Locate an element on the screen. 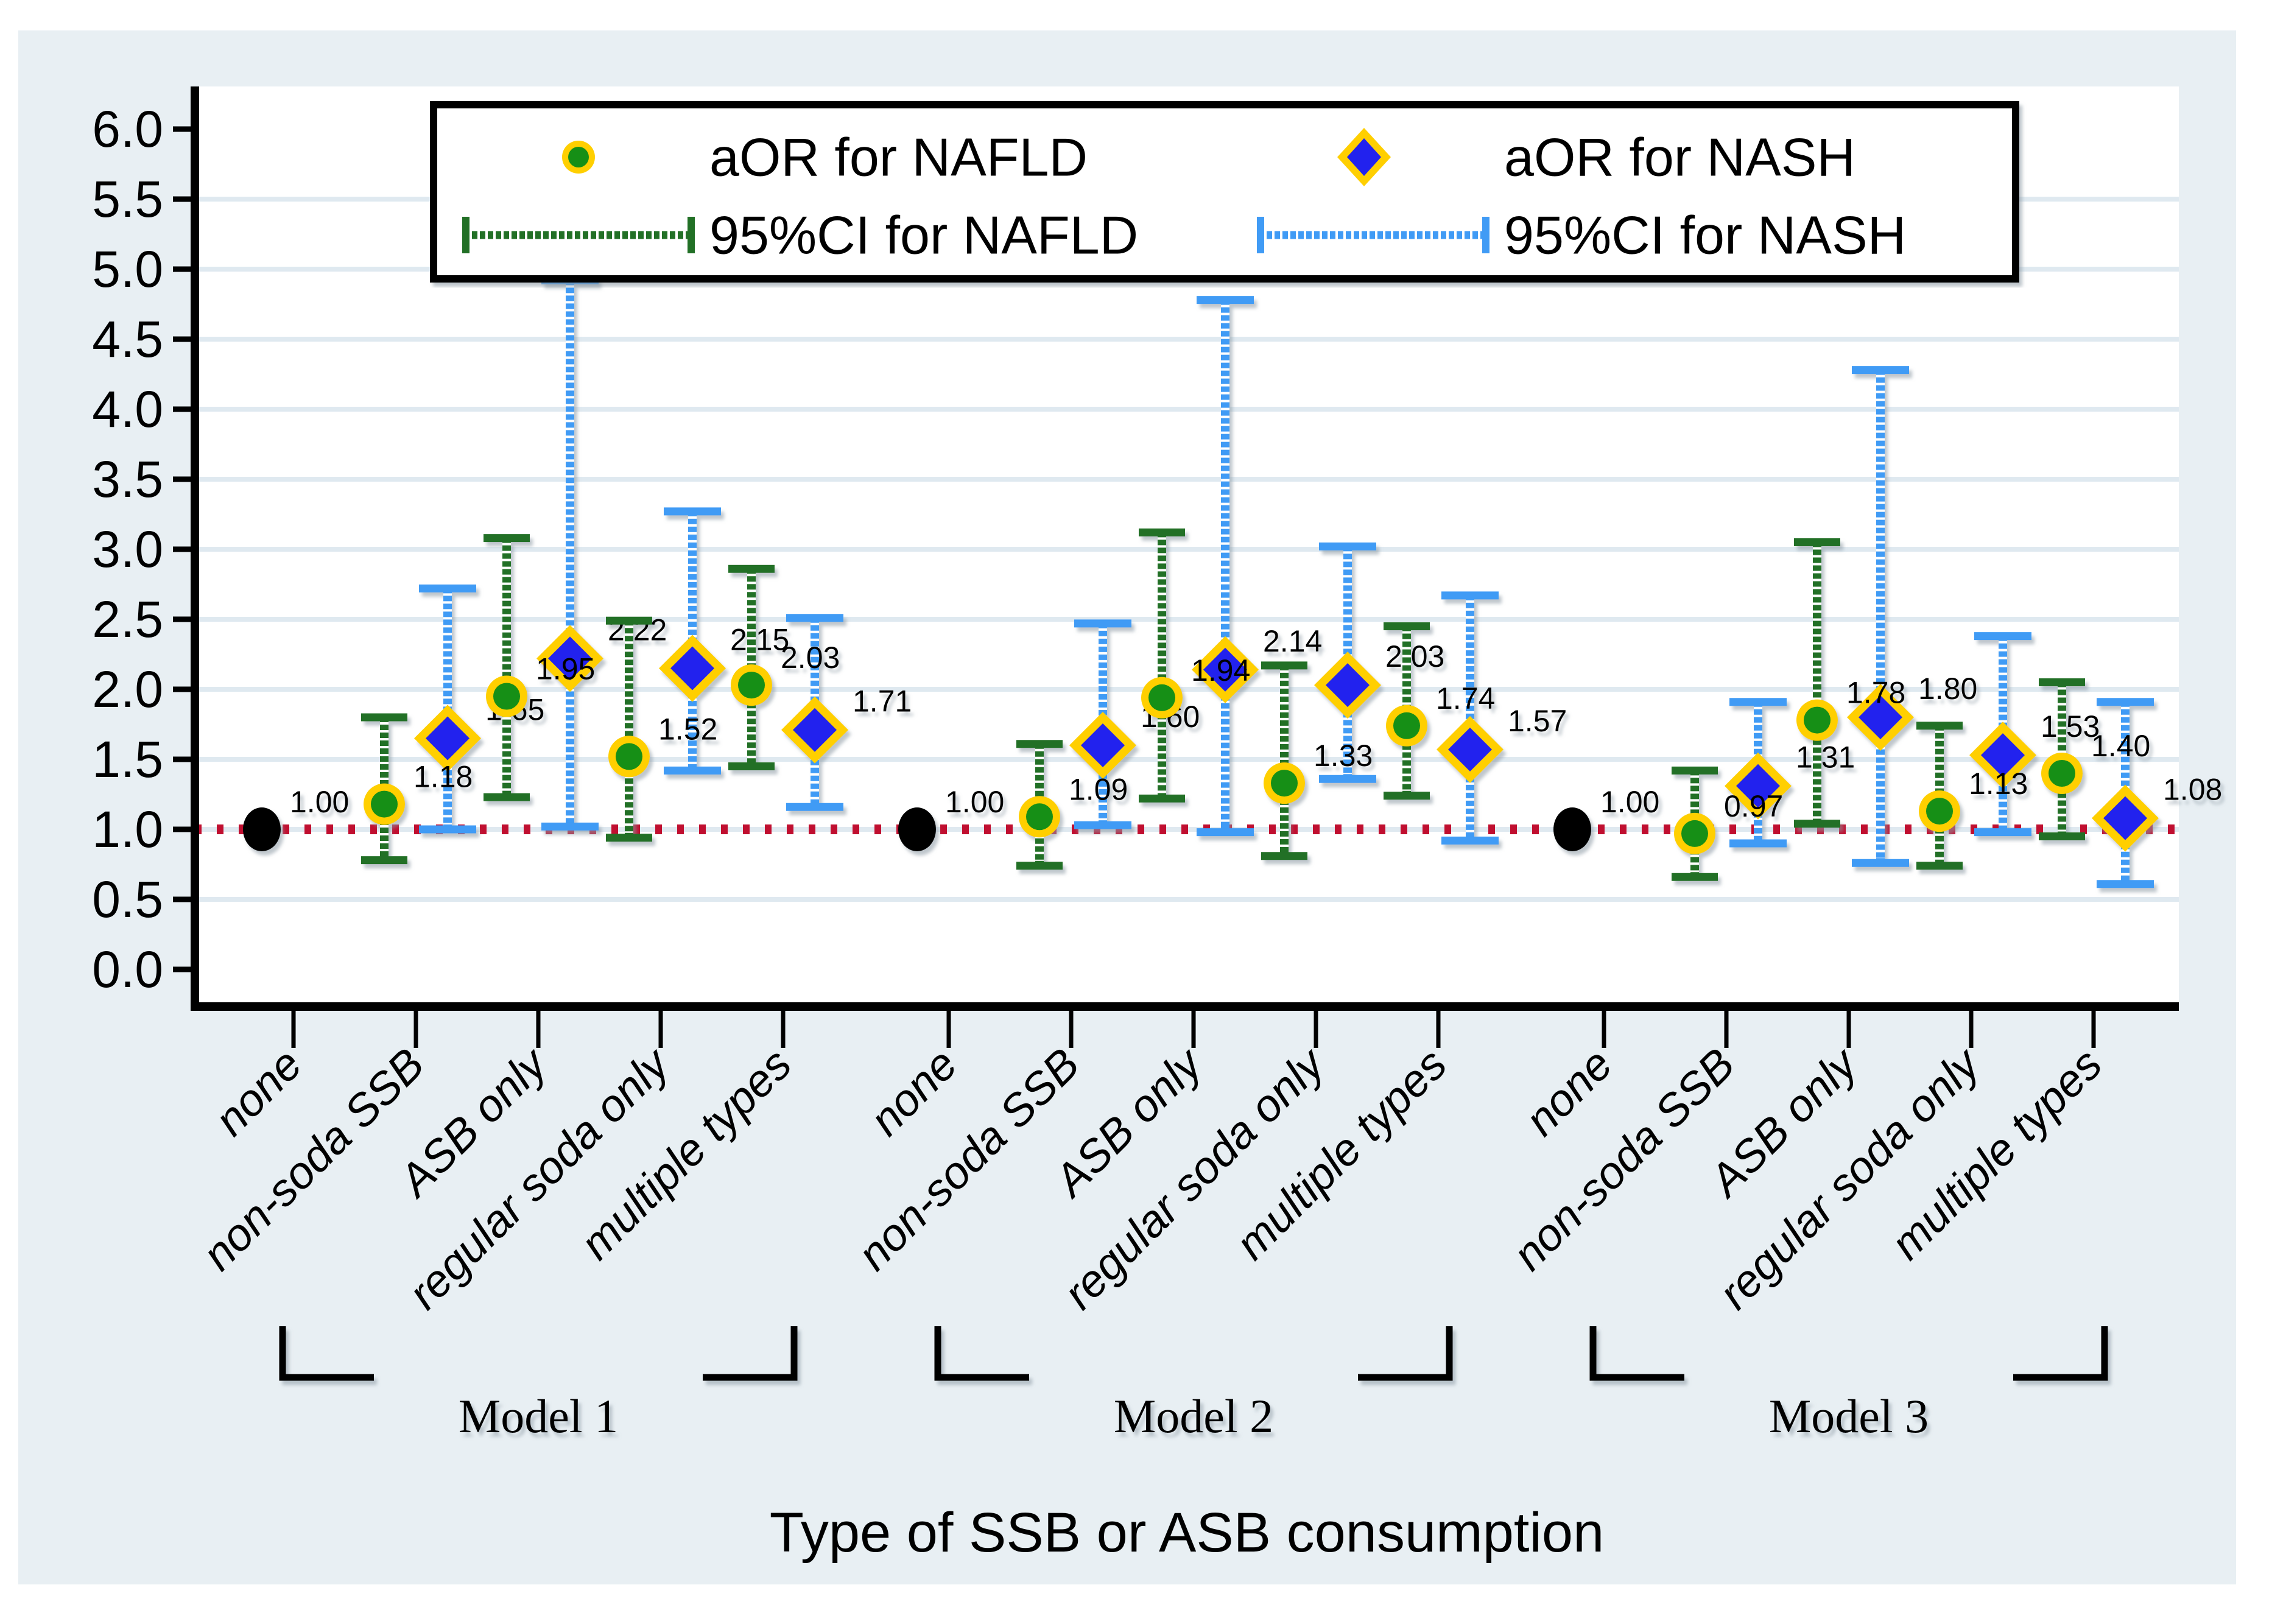 The width and height of the screenshot is (2272, 1624). legend-box is located at coordinates (1225, 192).